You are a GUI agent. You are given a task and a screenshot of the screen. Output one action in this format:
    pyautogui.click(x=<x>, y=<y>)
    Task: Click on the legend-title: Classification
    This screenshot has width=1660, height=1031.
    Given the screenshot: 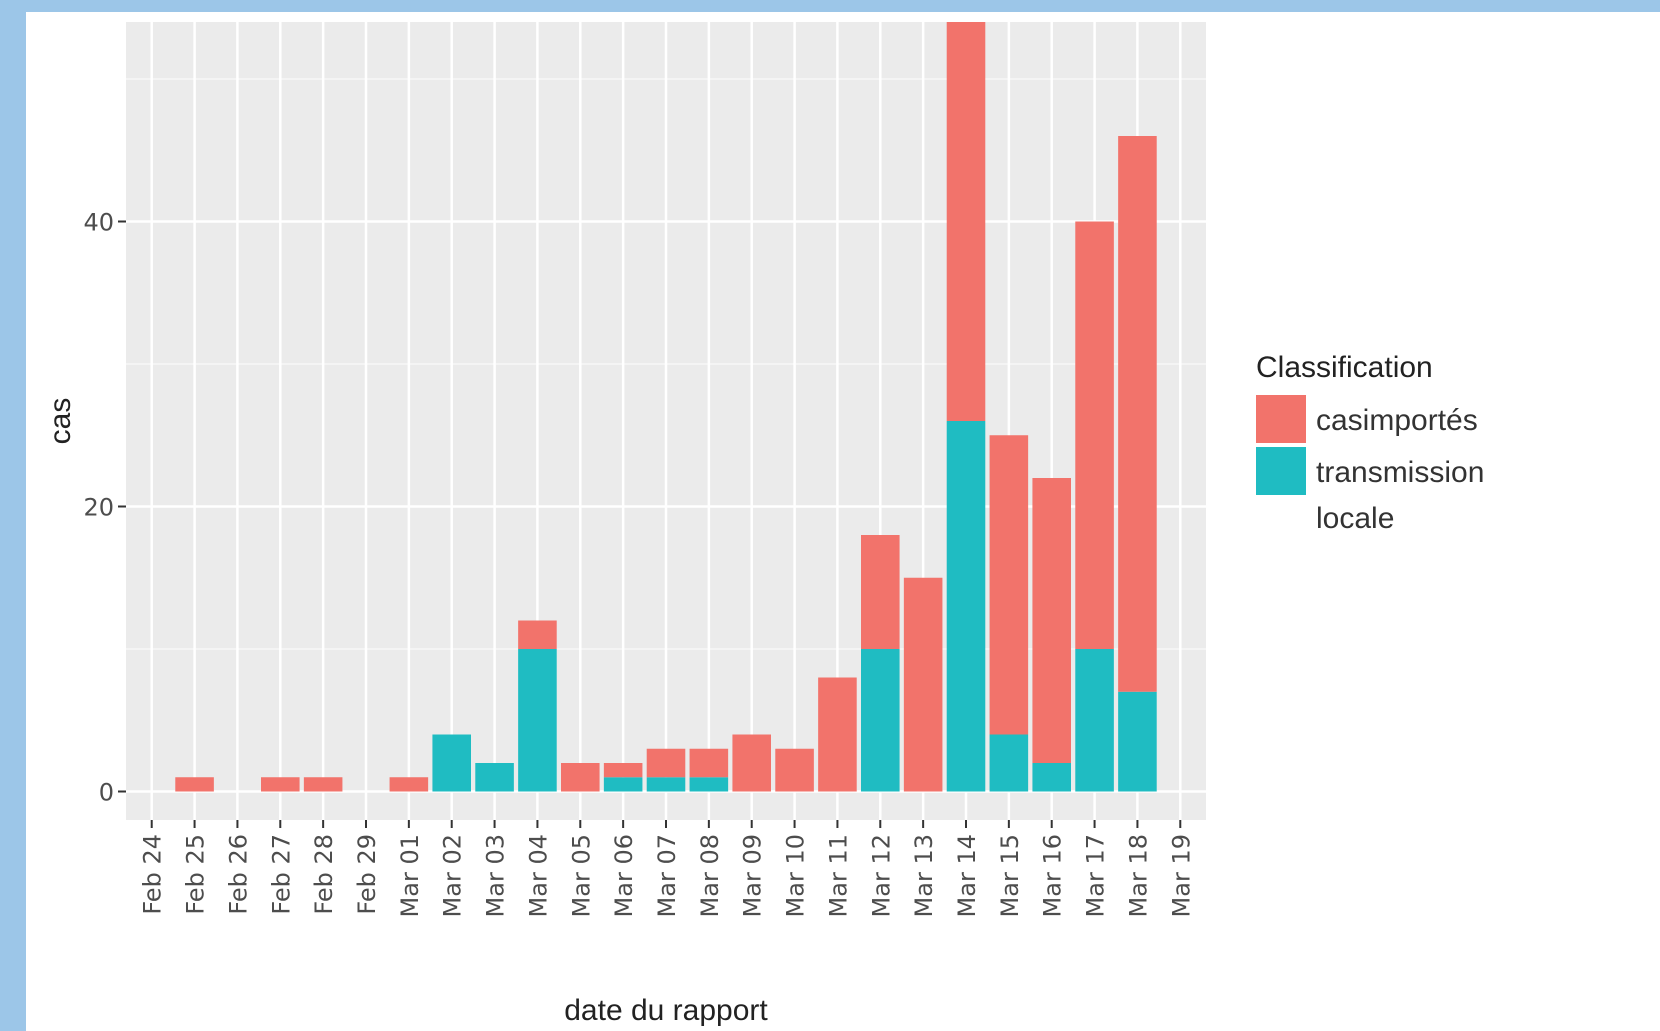 What is the action you would take?
    pyautogui.click(x=1344, y=367)
    